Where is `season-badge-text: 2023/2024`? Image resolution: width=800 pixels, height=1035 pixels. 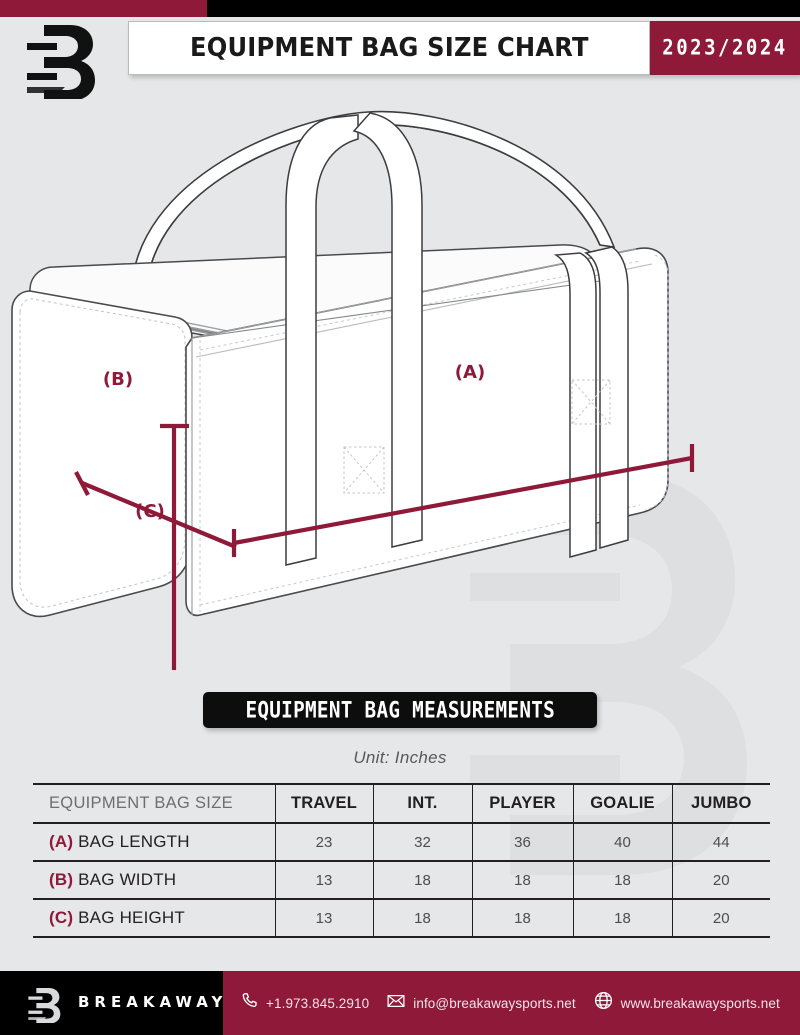 season-badge-text: 2023/2024 is located at coordinates (725, 48).